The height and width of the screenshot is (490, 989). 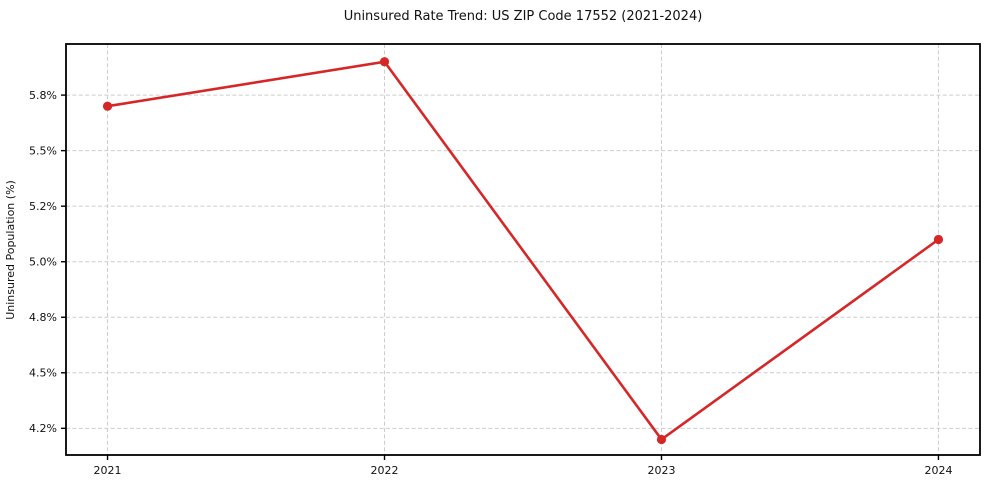 What do you see at coordinates (661, 470) in the screenshot?
I see `x-tick-label: 2023` at bounding box center [661, 470].